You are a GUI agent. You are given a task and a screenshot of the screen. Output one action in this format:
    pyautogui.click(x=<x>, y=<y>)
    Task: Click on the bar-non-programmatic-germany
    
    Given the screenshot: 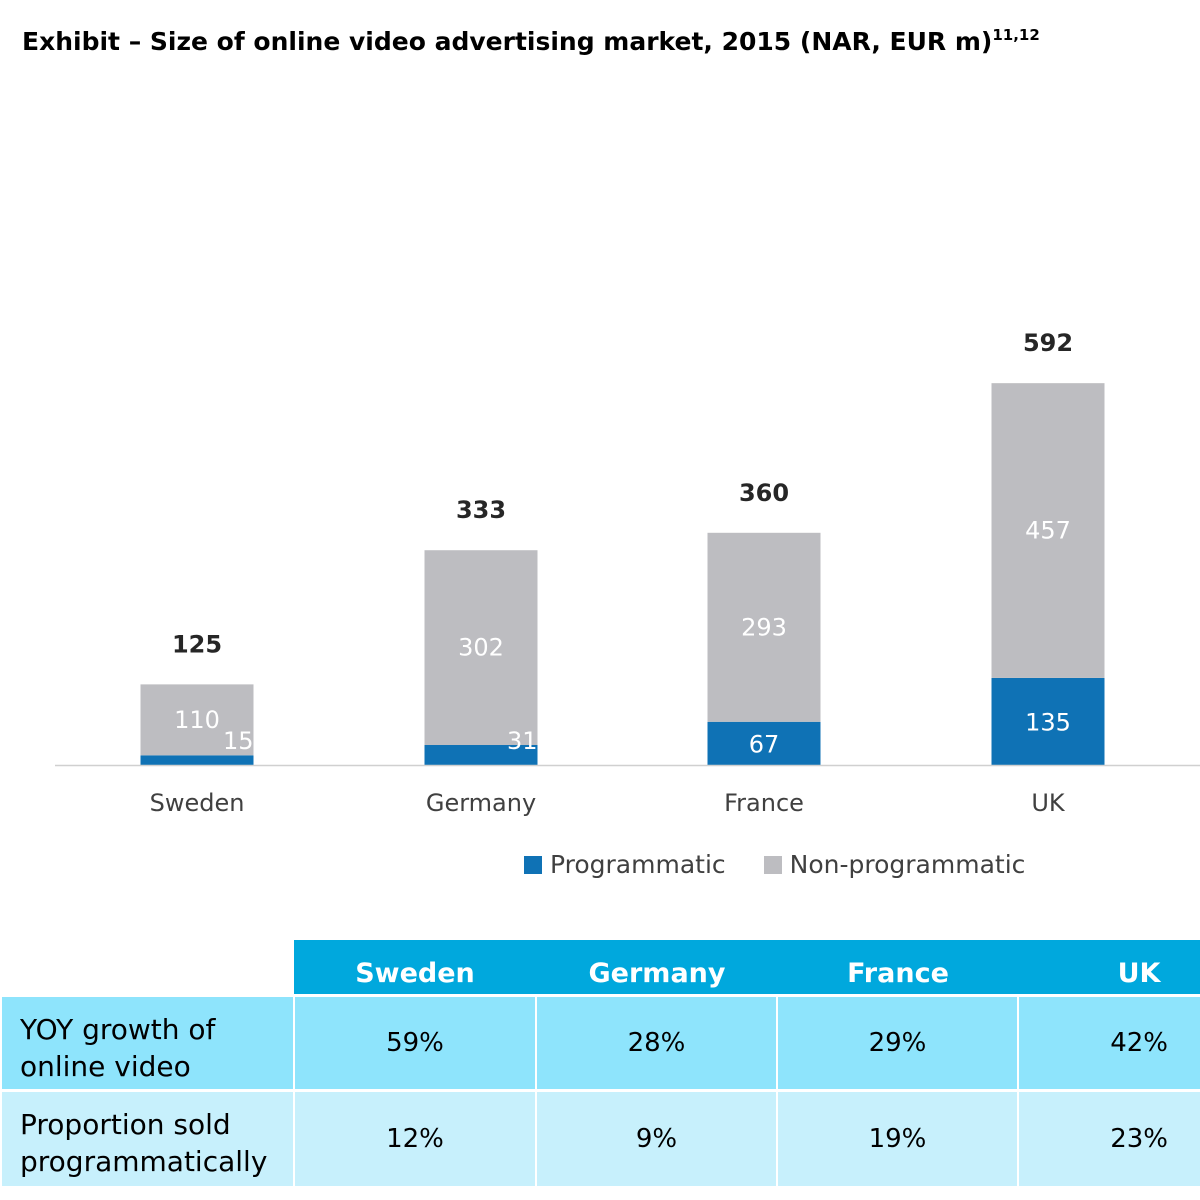 What is the action you would take?
    pyautogui.click(x=481, y=648)
    